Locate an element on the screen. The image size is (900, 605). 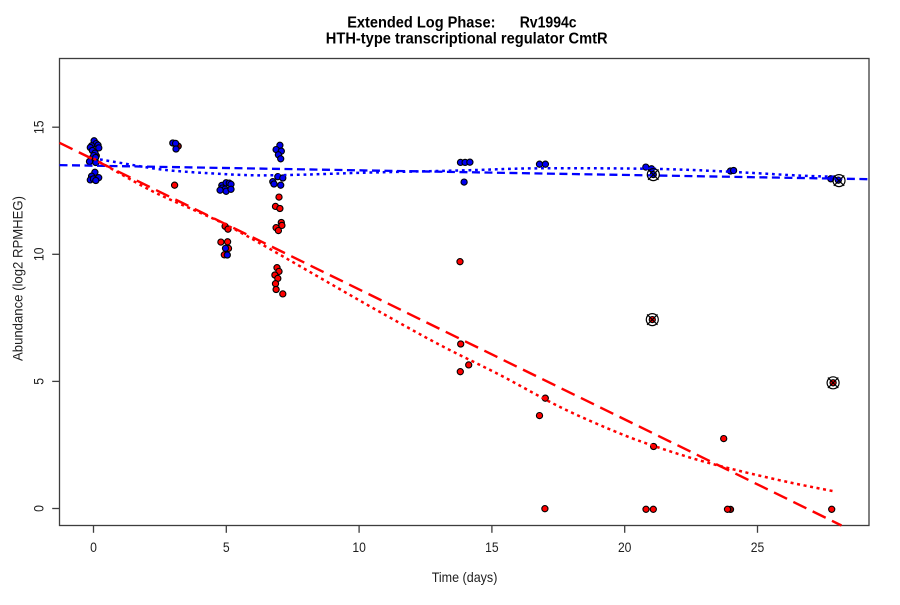
svg-text:HTH-type transcriptional regul: HTH-type transcriptional regulator CmtR is located at coordinates (467, 39).